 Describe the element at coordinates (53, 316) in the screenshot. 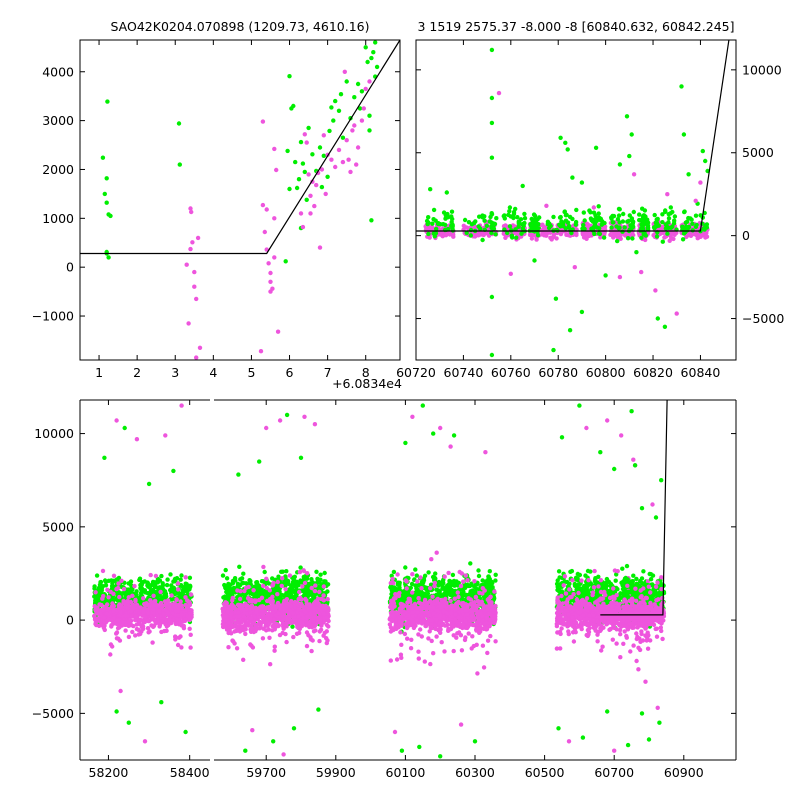

I see `top-left-y-tick-label: −1000` at that location.